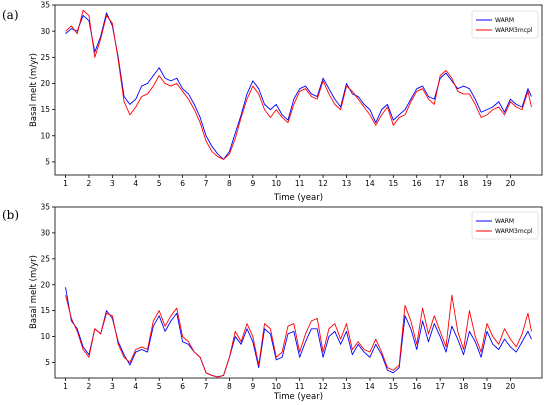  What do you see at coordinates (65, 183) in the screenshot?
I see `x-tick-label-a-0: 1` at bounding box center [65, 183].